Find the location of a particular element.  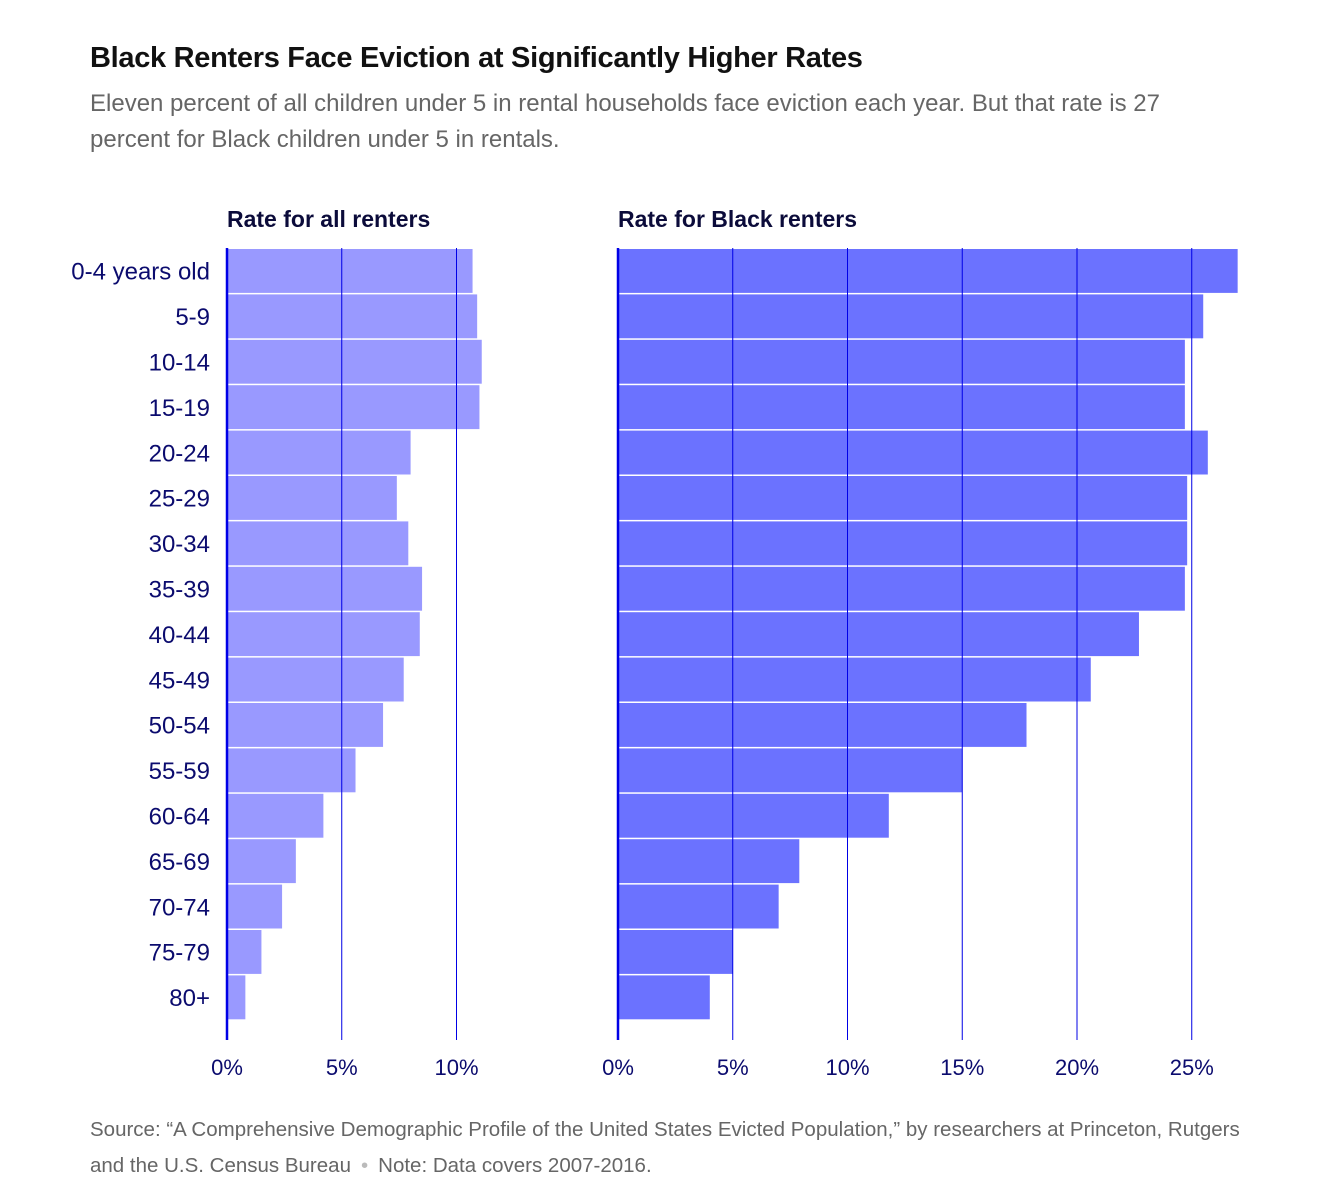

category-label: 70-74 is located at coordinates (179, 907).